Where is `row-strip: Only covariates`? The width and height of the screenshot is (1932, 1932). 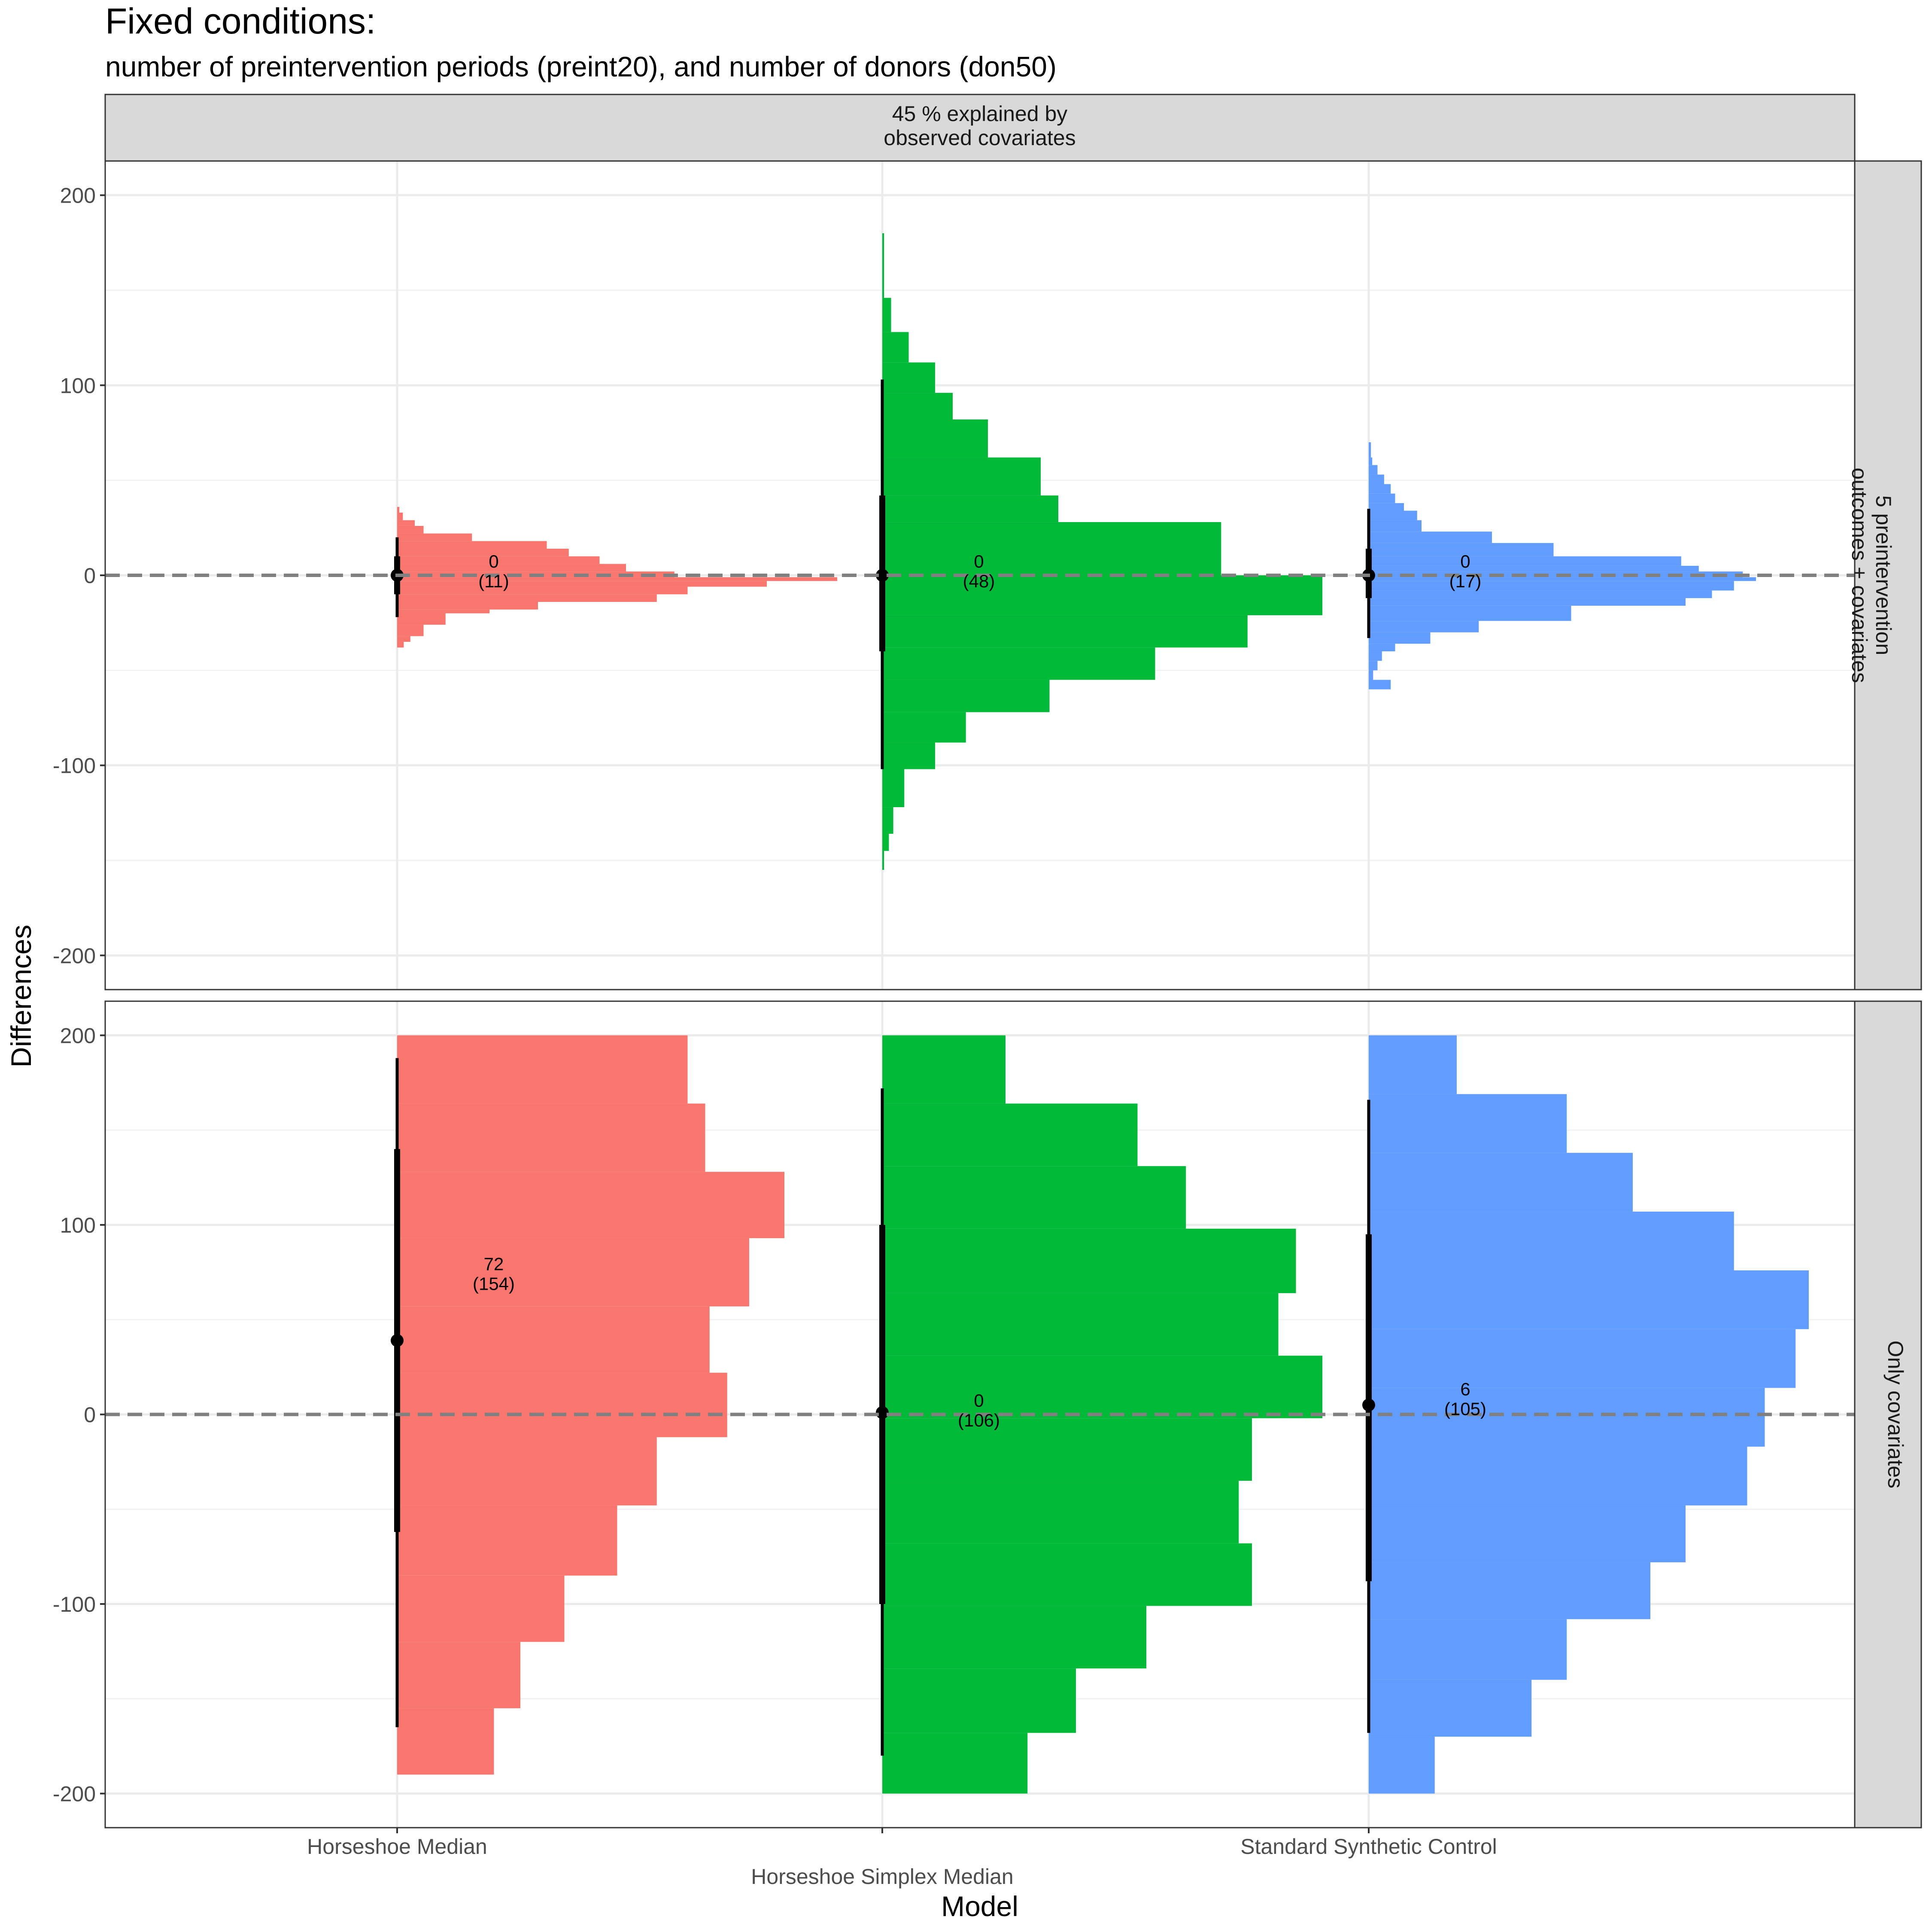
row-strip: Only covariates is located at coordinates (1888, 1415).